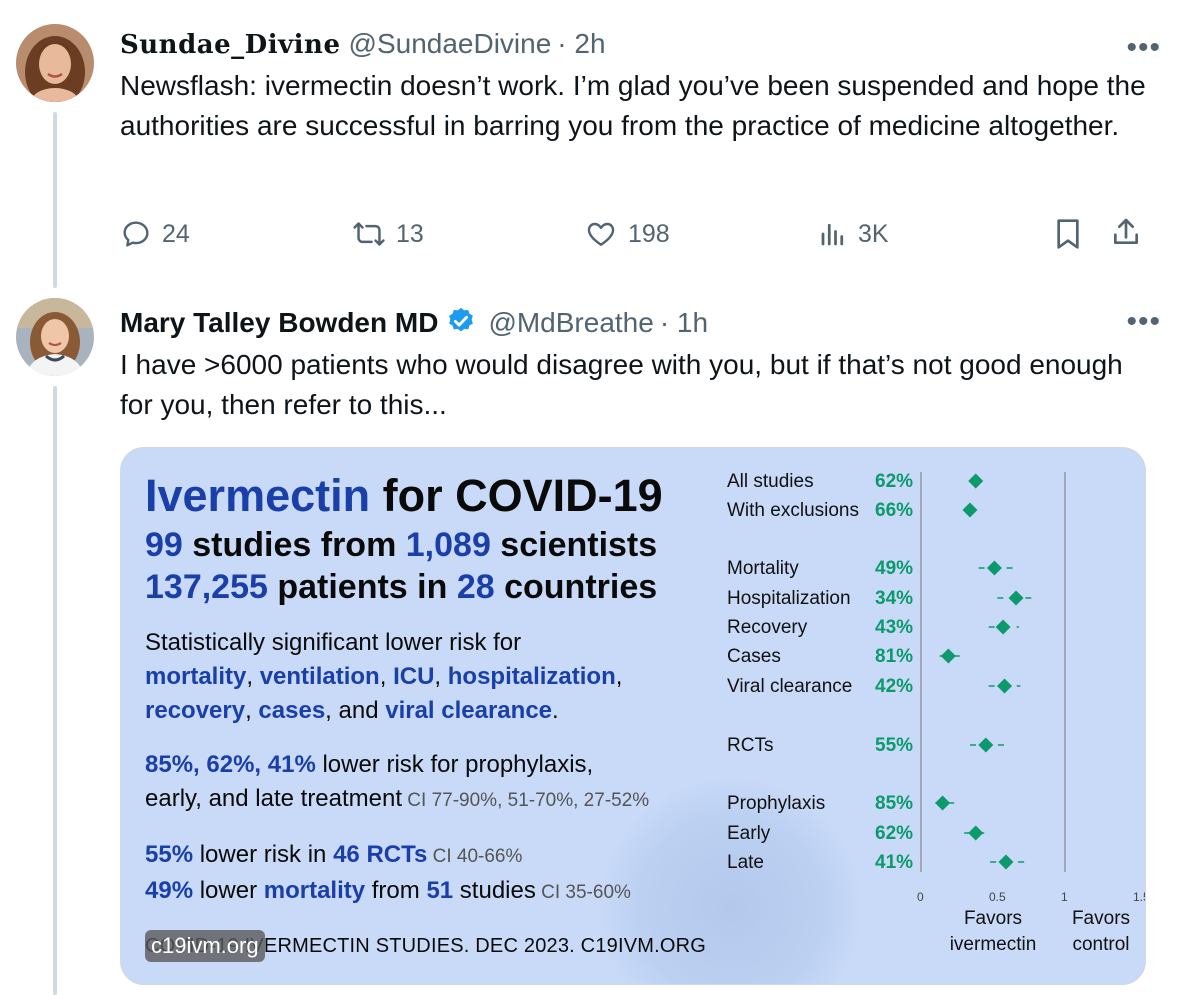 This screenshot has width=1191, height=995. What do you see at coordinates (684, 322) in the screenshot?
I see `tweet-time: · 1h` at bounding box center [684, 322].